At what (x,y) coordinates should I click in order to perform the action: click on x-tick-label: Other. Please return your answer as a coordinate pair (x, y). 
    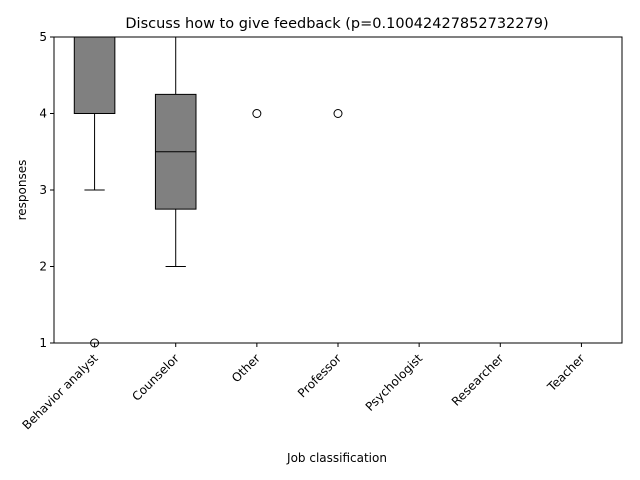
    Looking at the image, I should click on (246, 368).